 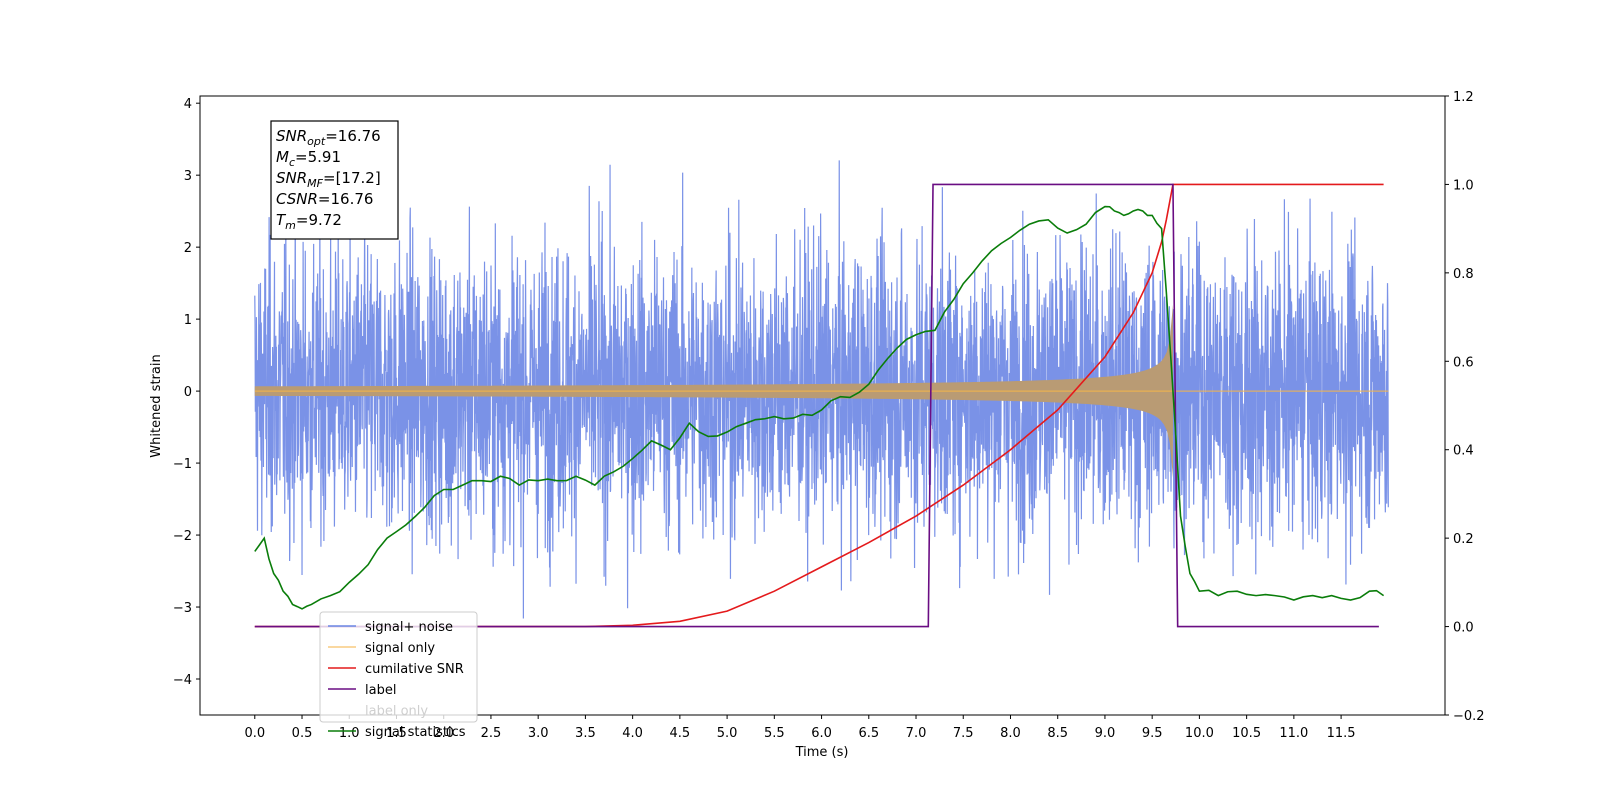 I want to click on x-tick-label: 8.5, so click(x=1057, y=733).